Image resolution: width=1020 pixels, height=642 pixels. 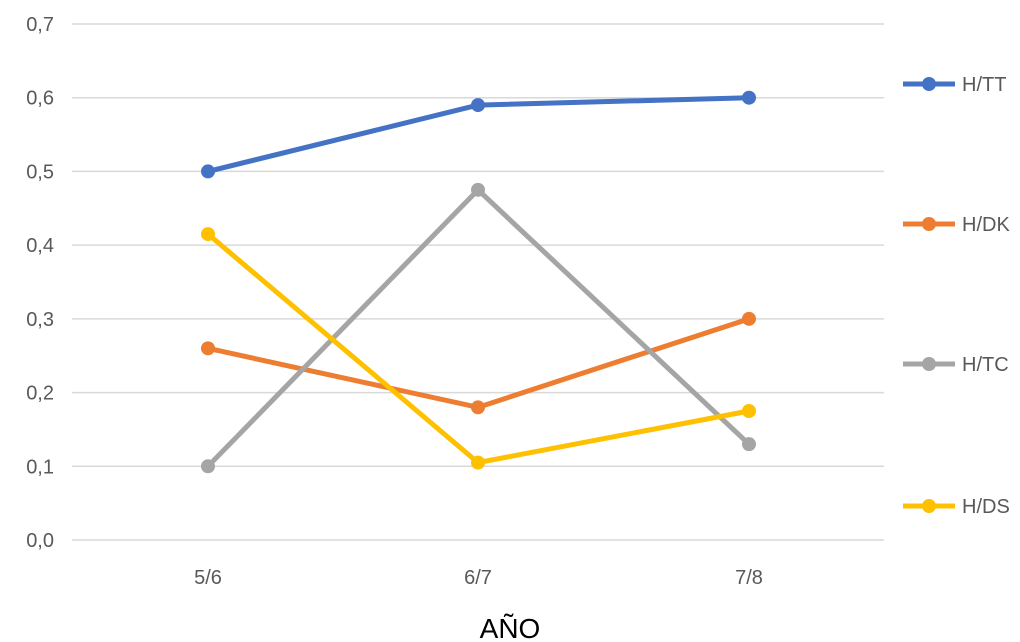 I want to click on x-tick-label: 7/8, so click(x=749, y=578).